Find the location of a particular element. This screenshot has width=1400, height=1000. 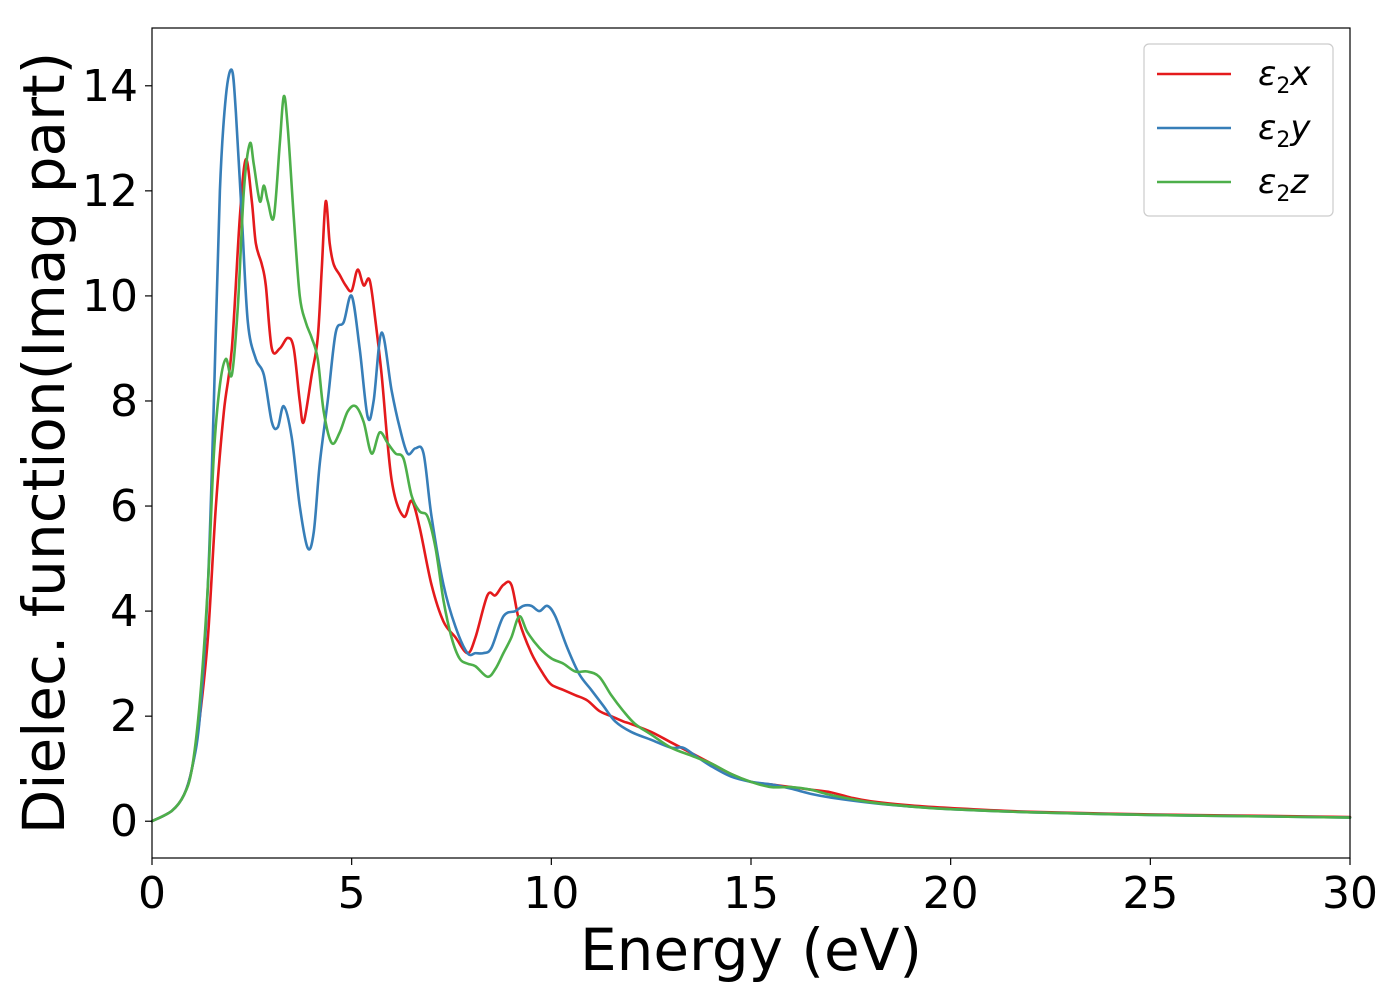

x-axis-ticks: 0 5 10 15 20 25 30 is located at coordinates (758, 888).